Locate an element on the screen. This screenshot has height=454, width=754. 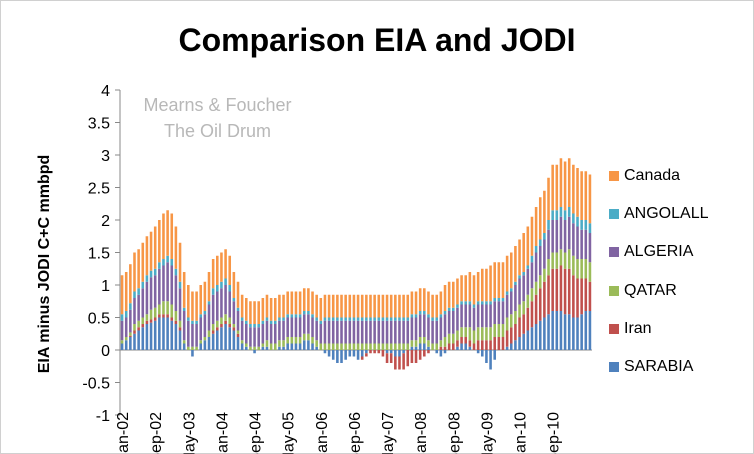
legend-item-canada: Canada is located at coordinates (658, 176).